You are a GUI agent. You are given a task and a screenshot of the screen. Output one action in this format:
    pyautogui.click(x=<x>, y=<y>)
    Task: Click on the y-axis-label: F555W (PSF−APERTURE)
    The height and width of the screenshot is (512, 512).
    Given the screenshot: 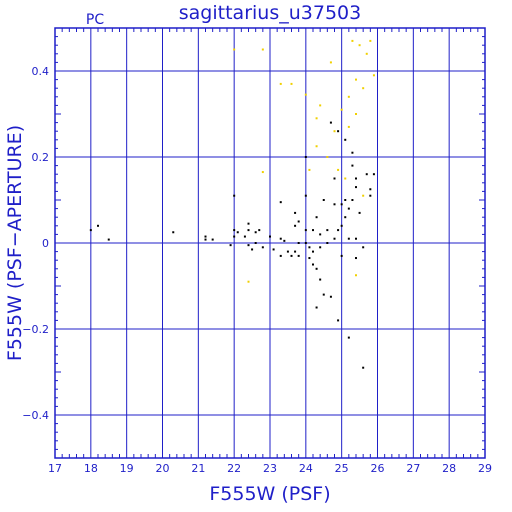 What is the action you would take?
    pyautogui.click(x=15, y=243)
    